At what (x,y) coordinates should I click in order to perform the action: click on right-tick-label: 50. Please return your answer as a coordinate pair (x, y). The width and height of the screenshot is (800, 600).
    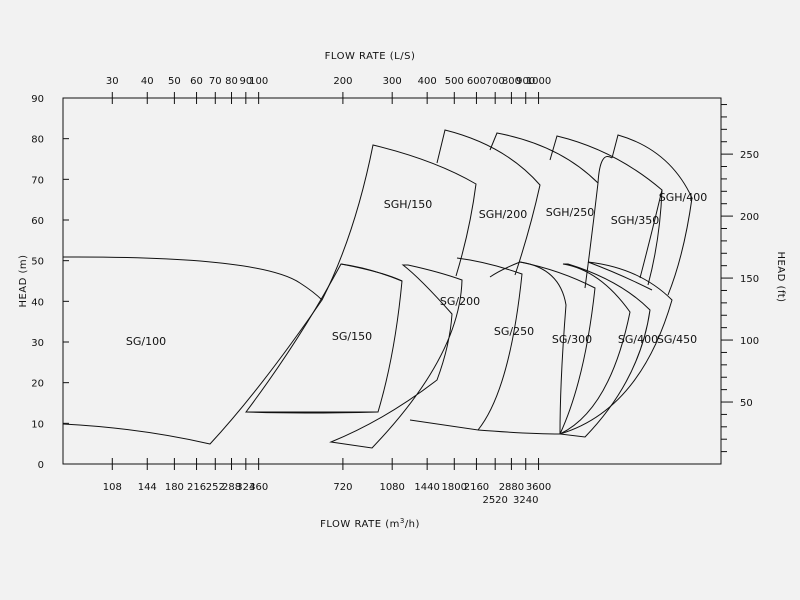
    Looking at the image, I should click on (746, 403).